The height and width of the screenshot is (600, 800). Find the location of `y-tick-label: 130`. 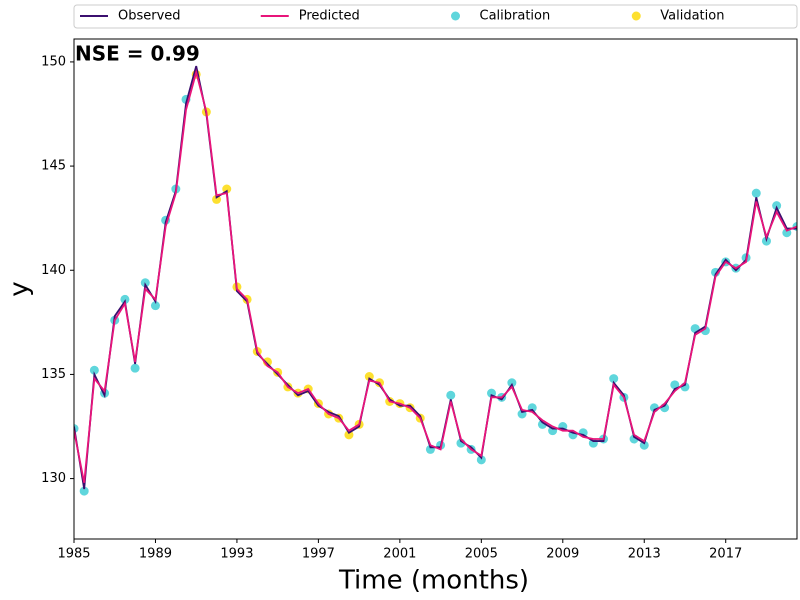

y-tick-label: 130 is located at coordinates (53, 478).